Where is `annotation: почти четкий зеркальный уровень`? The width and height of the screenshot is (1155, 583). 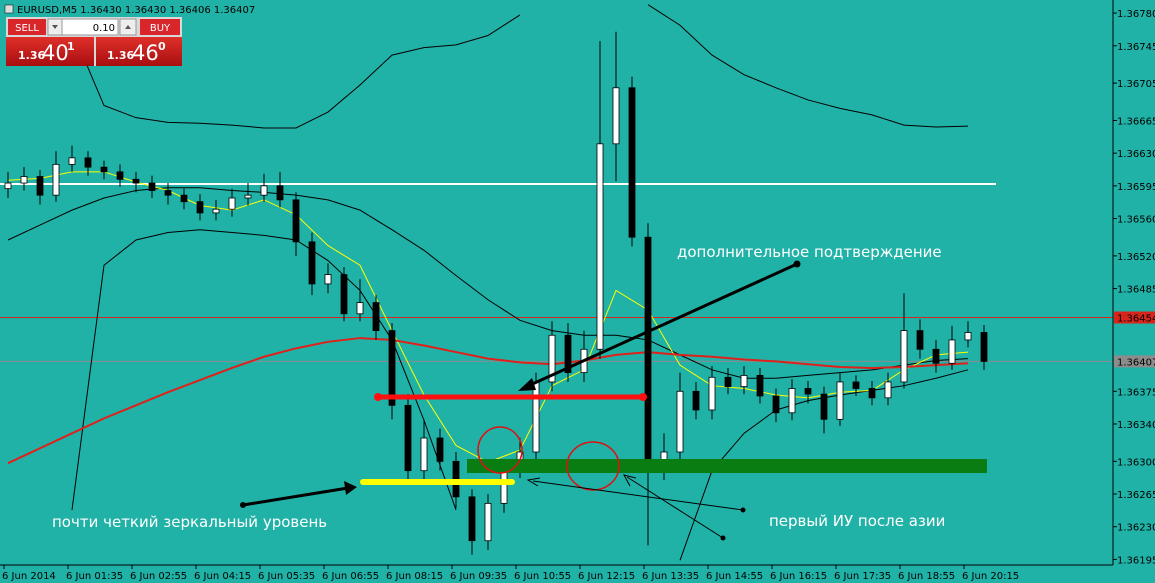 annotation: почти четкий зеркальный уровень is located at coordinates (189, 522).